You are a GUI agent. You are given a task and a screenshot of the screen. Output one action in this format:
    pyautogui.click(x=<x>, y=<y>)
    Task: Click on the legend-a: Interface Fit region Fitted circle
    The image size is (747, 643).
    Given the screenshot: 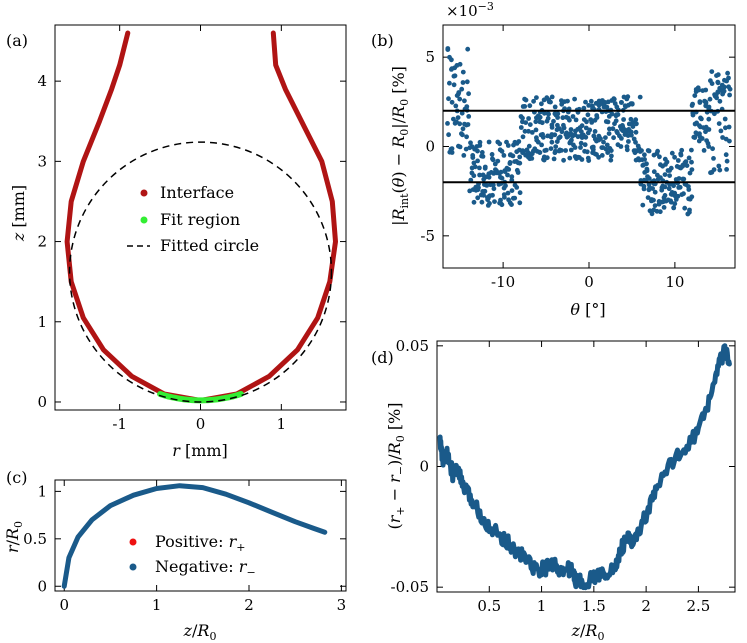 What is the action you would take?
    pyautogui.click(x=193, y=219)
    